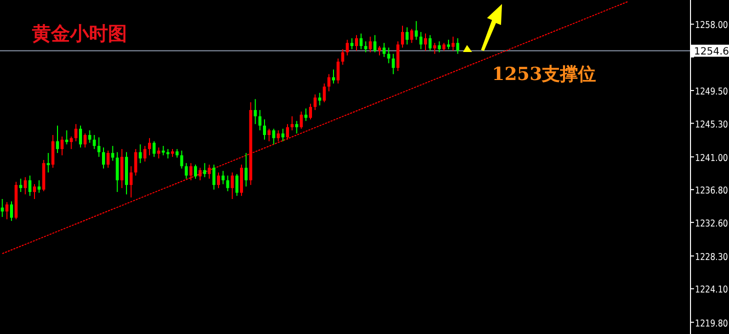 The height and width of the screenshot is (334, 729). Describe the element at coordinates (712, 26) in the screenshot. I see `y-tick-label: 1258.00` at that location.